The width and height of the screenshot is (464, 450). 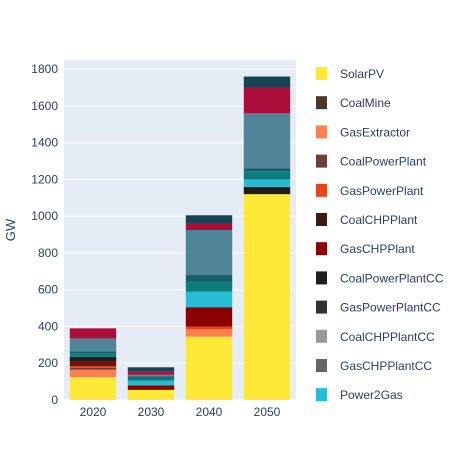 What do you see at coordinates (392, 278) in the screenshot?
I see `legend-label: CoalPowerPlantCC` at bounding box center [392, 278].